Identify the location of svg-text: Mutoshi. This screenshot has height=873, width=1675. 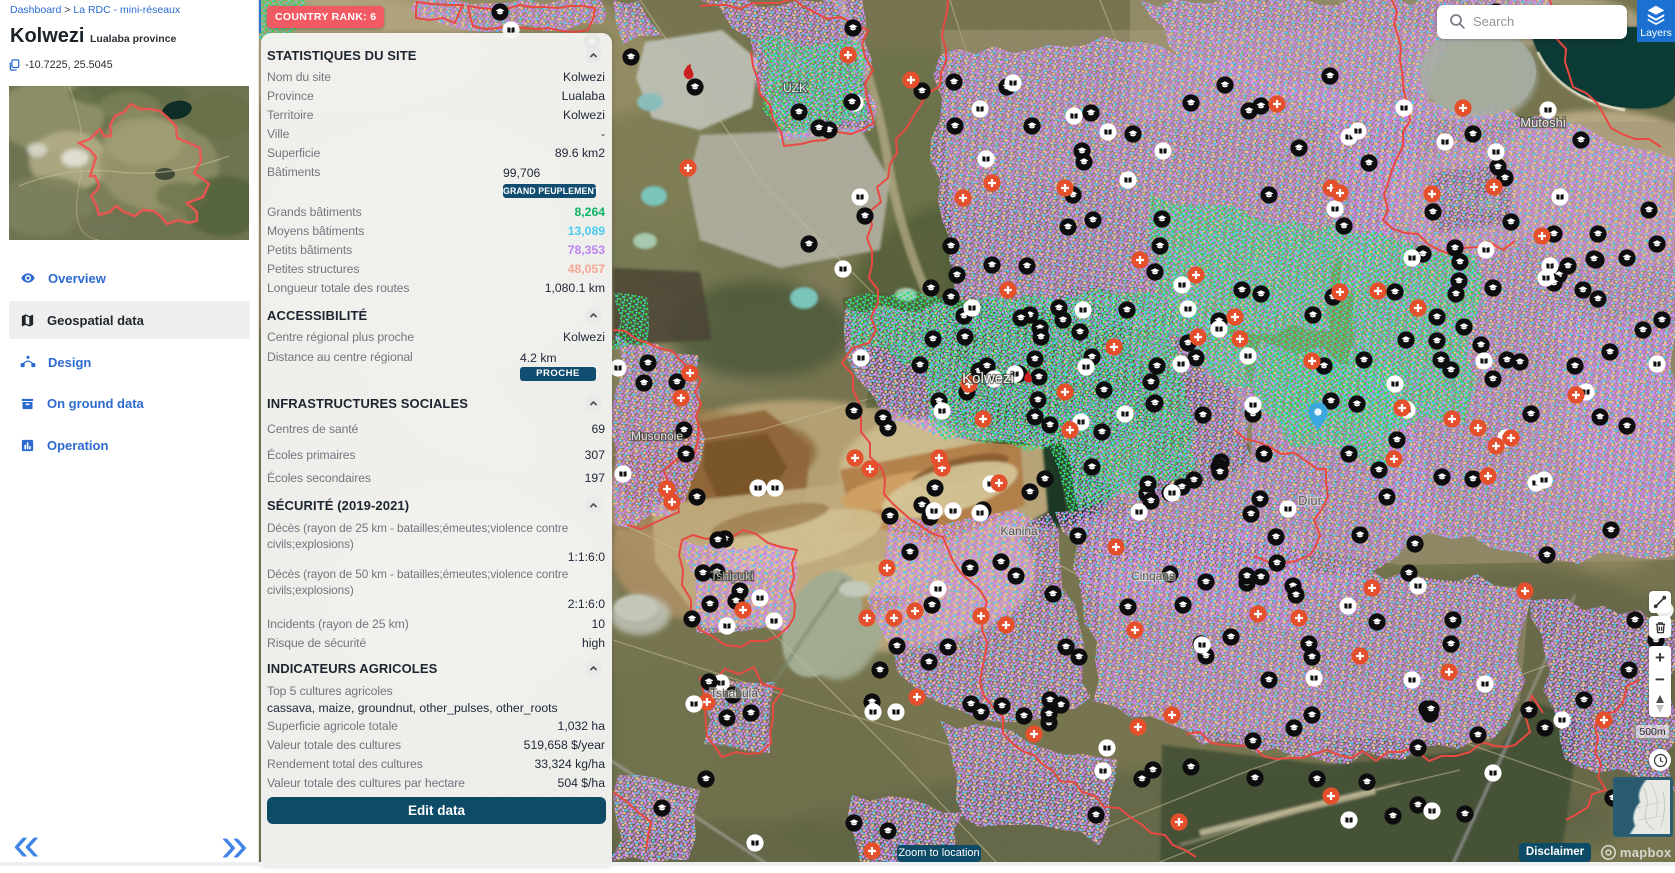
(1543, 122).